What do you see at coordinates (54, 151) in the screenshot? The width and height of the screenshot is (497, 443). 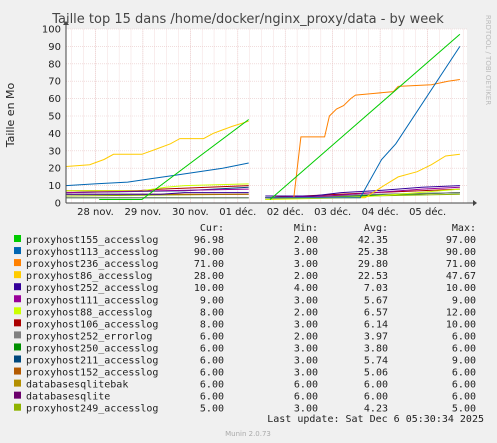 I see `y-tick-label: 30` at bounding box center [54, 151].